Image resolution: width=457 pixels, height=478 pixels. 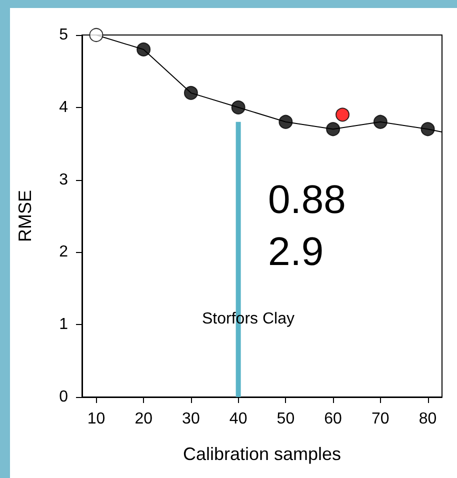 What do you see at coordinates (63, 397) in the screenshot?
I see `y-tick-label: 0` at bounding box center [63, 397].